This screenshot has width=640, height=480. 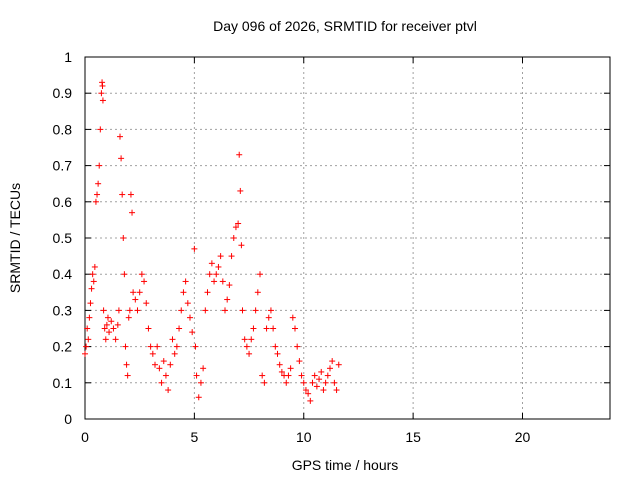 What do you see at coordinates (63, 202) in the screenshot?
I see `y-tick-label: 0.6` at bounding box center [63, 202].